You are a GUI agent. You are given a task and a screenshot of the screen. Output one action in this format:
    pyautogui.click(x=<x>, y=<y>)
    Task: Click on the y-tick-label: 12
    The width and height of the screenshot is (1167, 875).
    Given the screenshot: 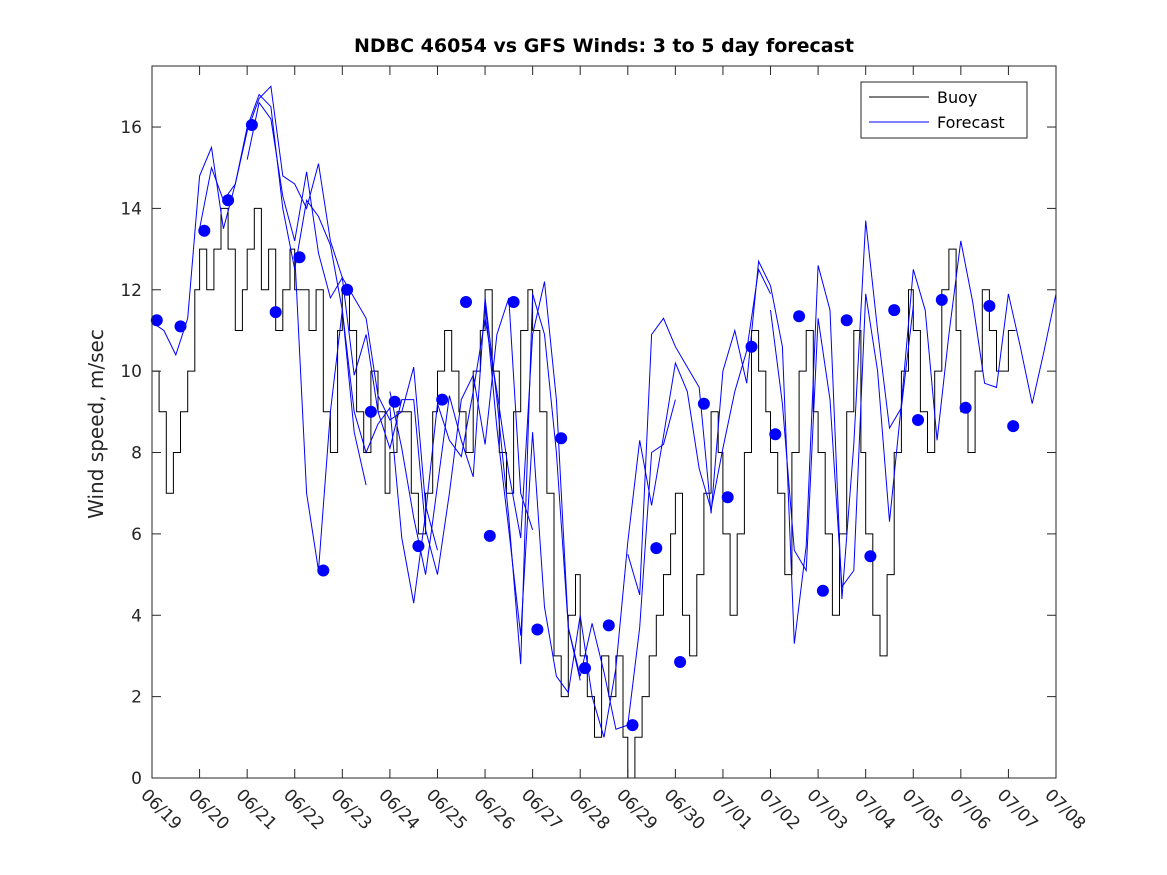 What is the action you would take?
    pyautogui.click(x=131, y=291)
    